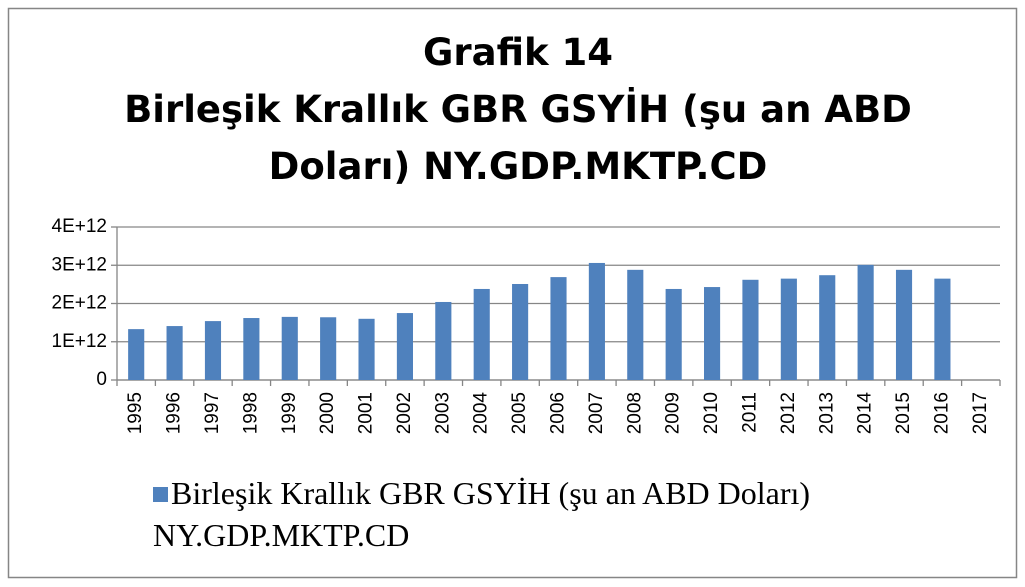 Image resolution: width=1025 pixels, height=587 pixels. I want to click on x-tick-label: 2015, so click(903, 413).